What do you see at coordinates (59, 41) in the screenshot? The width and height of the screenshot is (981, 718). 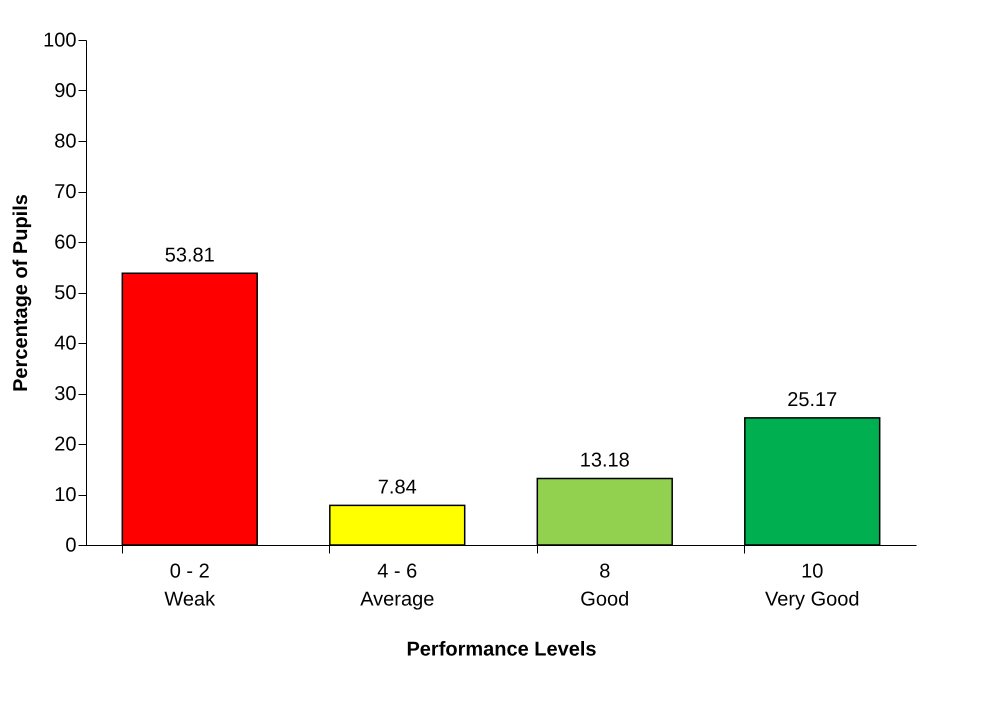 I see `y-tick-label: 100` at bounding box center [59, 41].